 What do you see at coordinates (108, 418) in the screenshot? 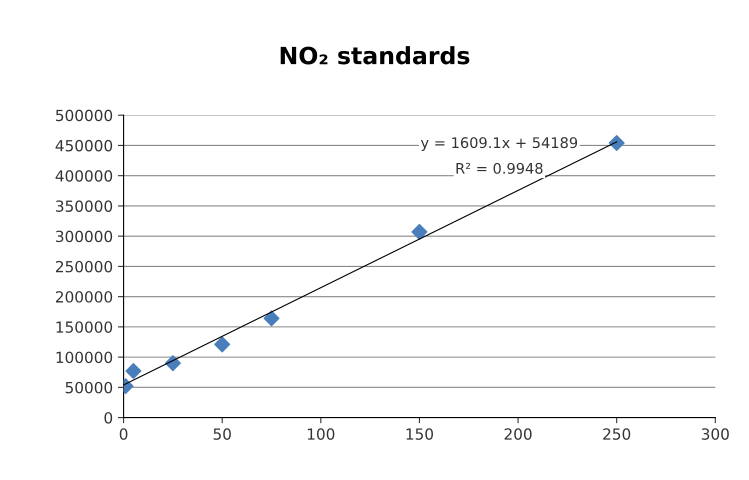
I see `y-tick-label: 0` at bounding box center [108, 418].